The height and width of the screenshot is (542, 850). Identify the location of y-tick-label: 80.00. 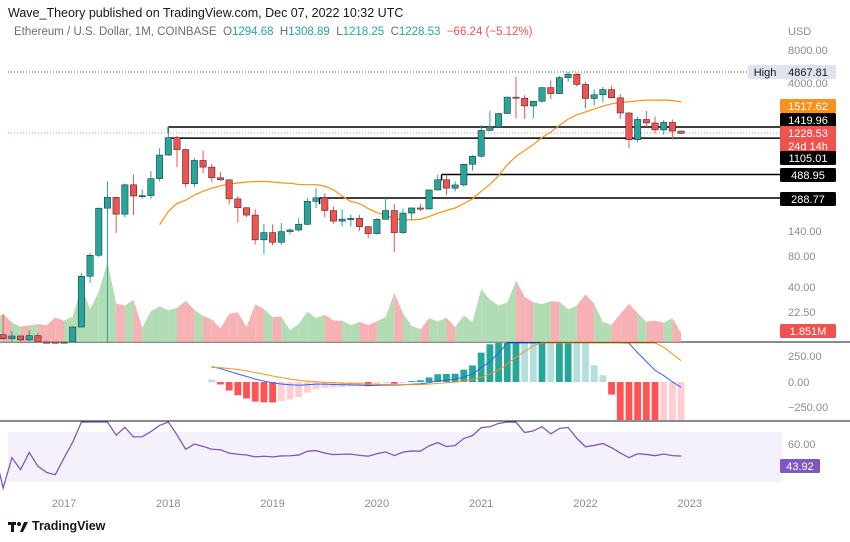
(802, 257).